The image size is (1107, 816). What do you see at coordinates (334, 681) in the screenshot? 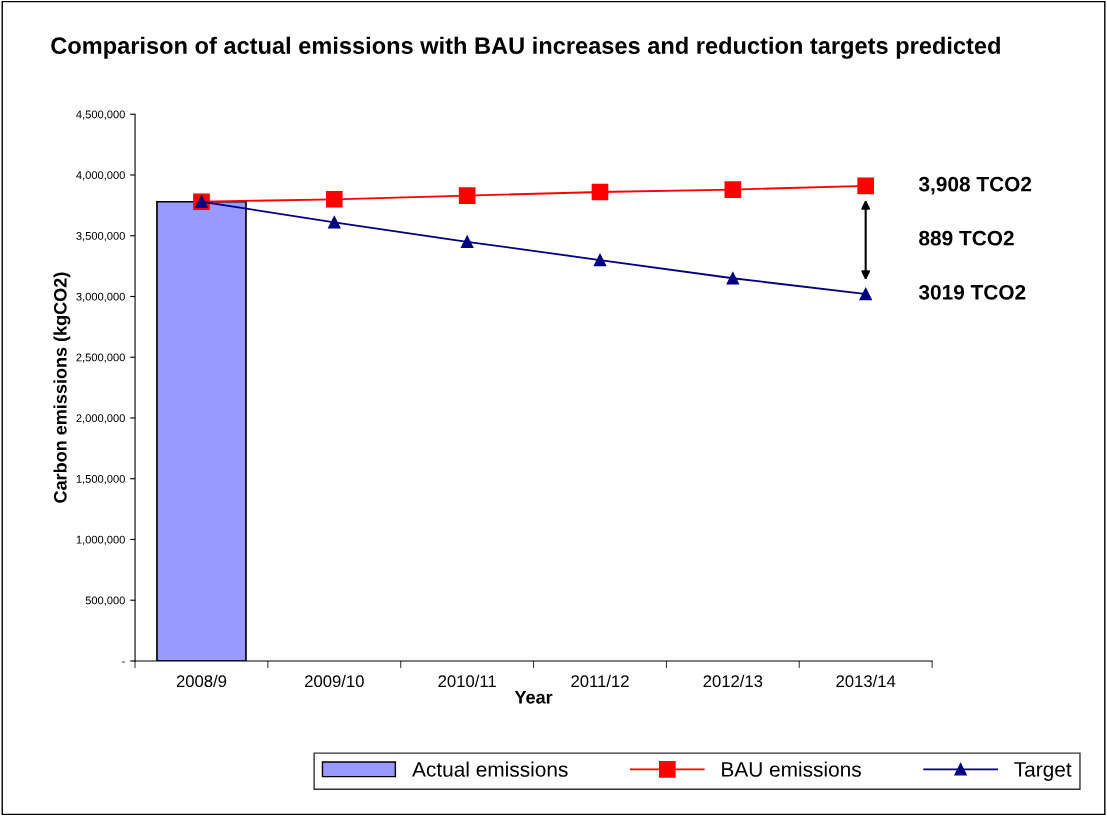
I see `x-tick-label: 2009/10` at bounding box center [334, 681].